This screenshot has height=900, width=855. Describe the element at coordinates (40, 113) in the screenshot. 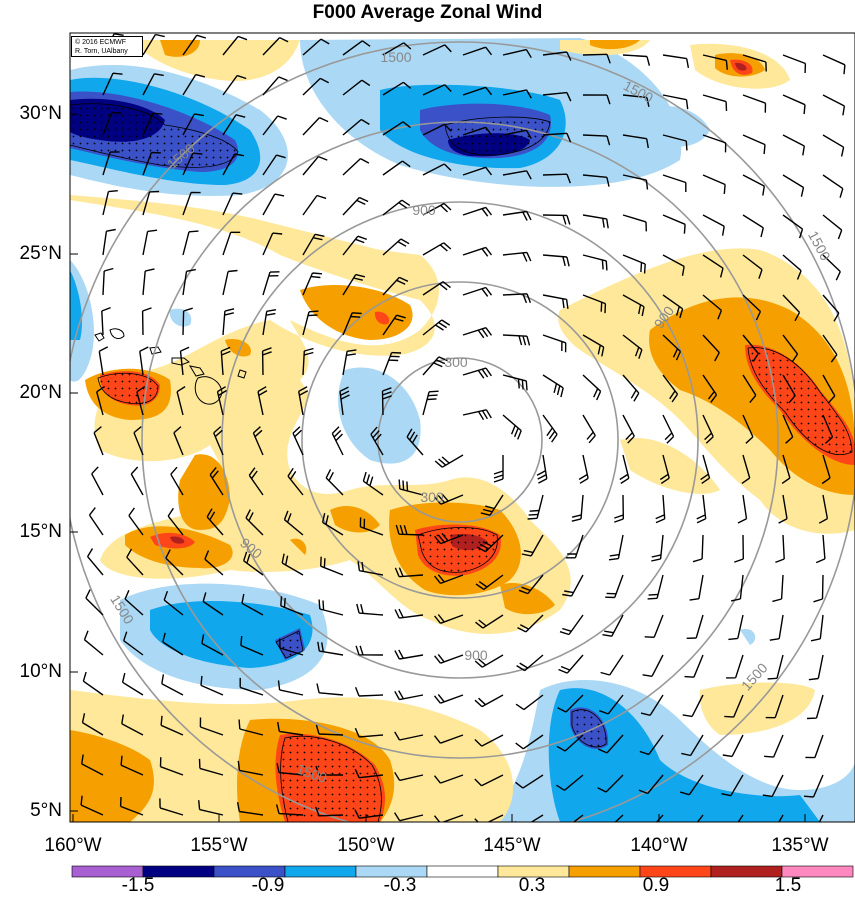

I see `lat-label: 30°N` at that location.